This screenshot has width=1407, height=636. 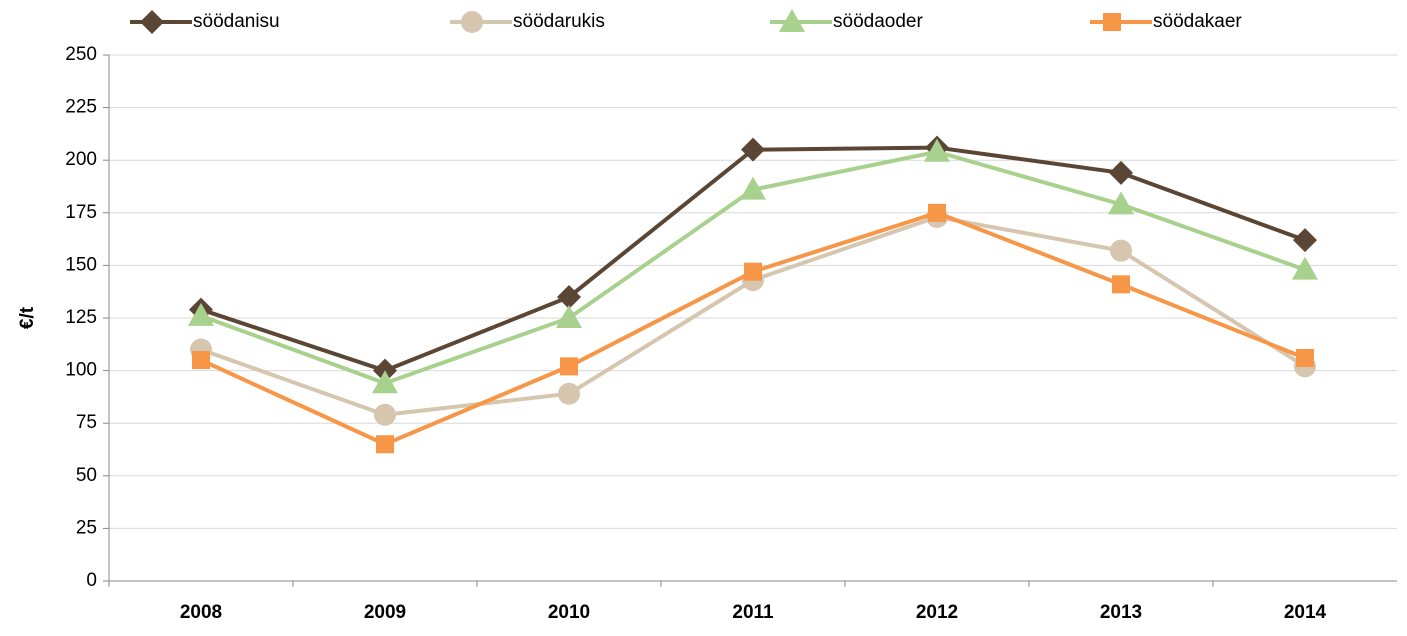 What do you see at coordinates (81, 317) in the screenshot?
I see `y-tick-label: 125` at bounding box center [81, 317].